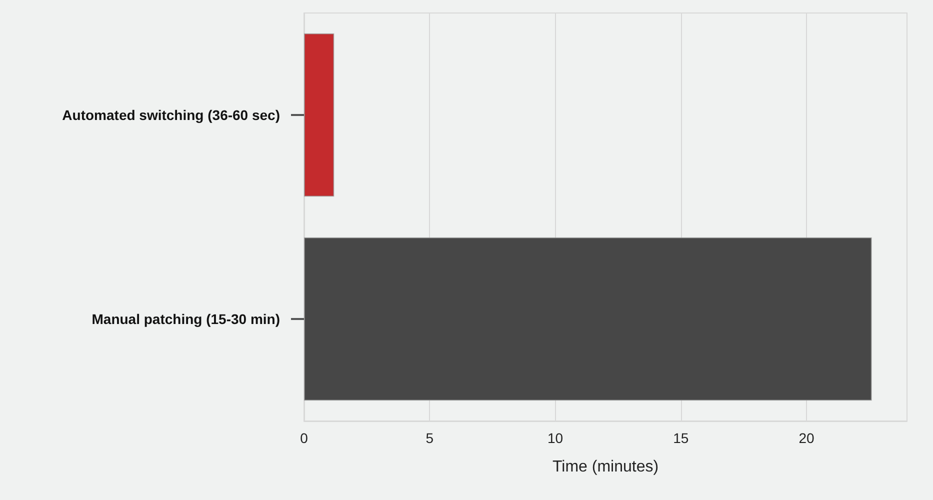  Describe the element at coordinates (806, 438) in the screenshot. I see `x-tick-label: 20` at that location.